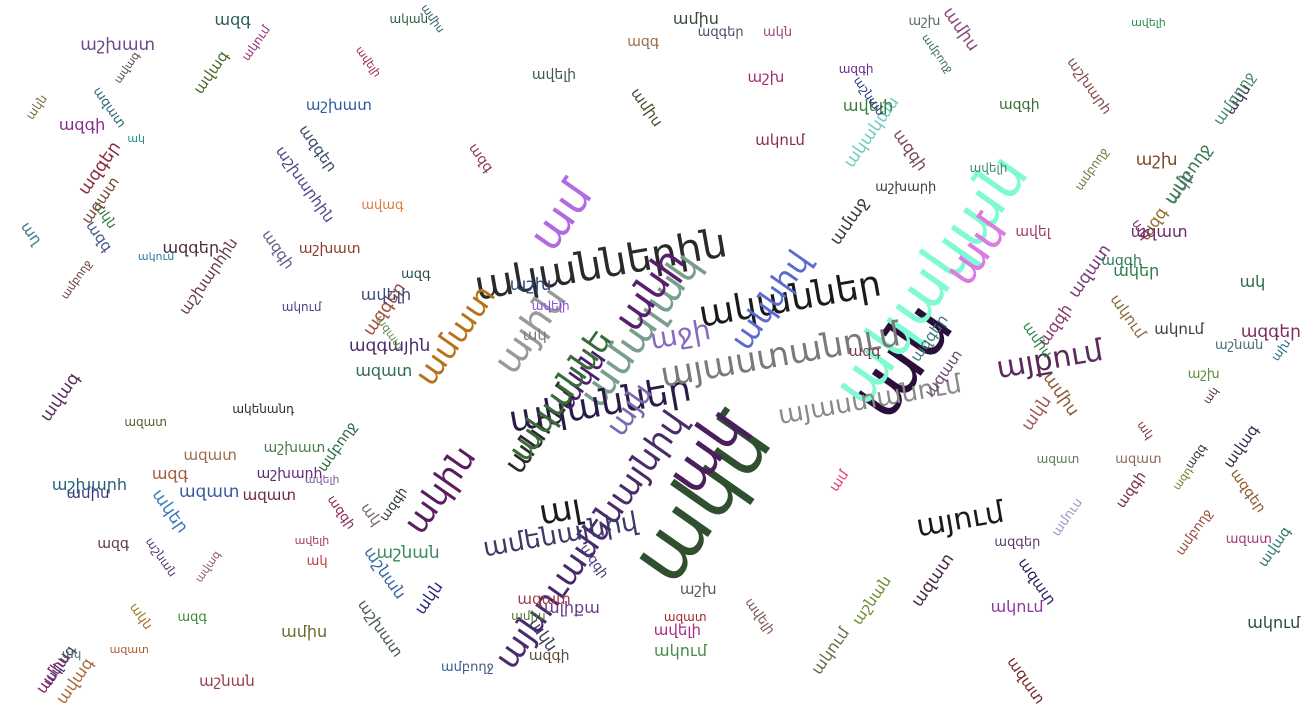 Image resolution: width=1306 pixels, height=709 pixels. I want to click on cloud-word: ամաջ, so click(849, 222).